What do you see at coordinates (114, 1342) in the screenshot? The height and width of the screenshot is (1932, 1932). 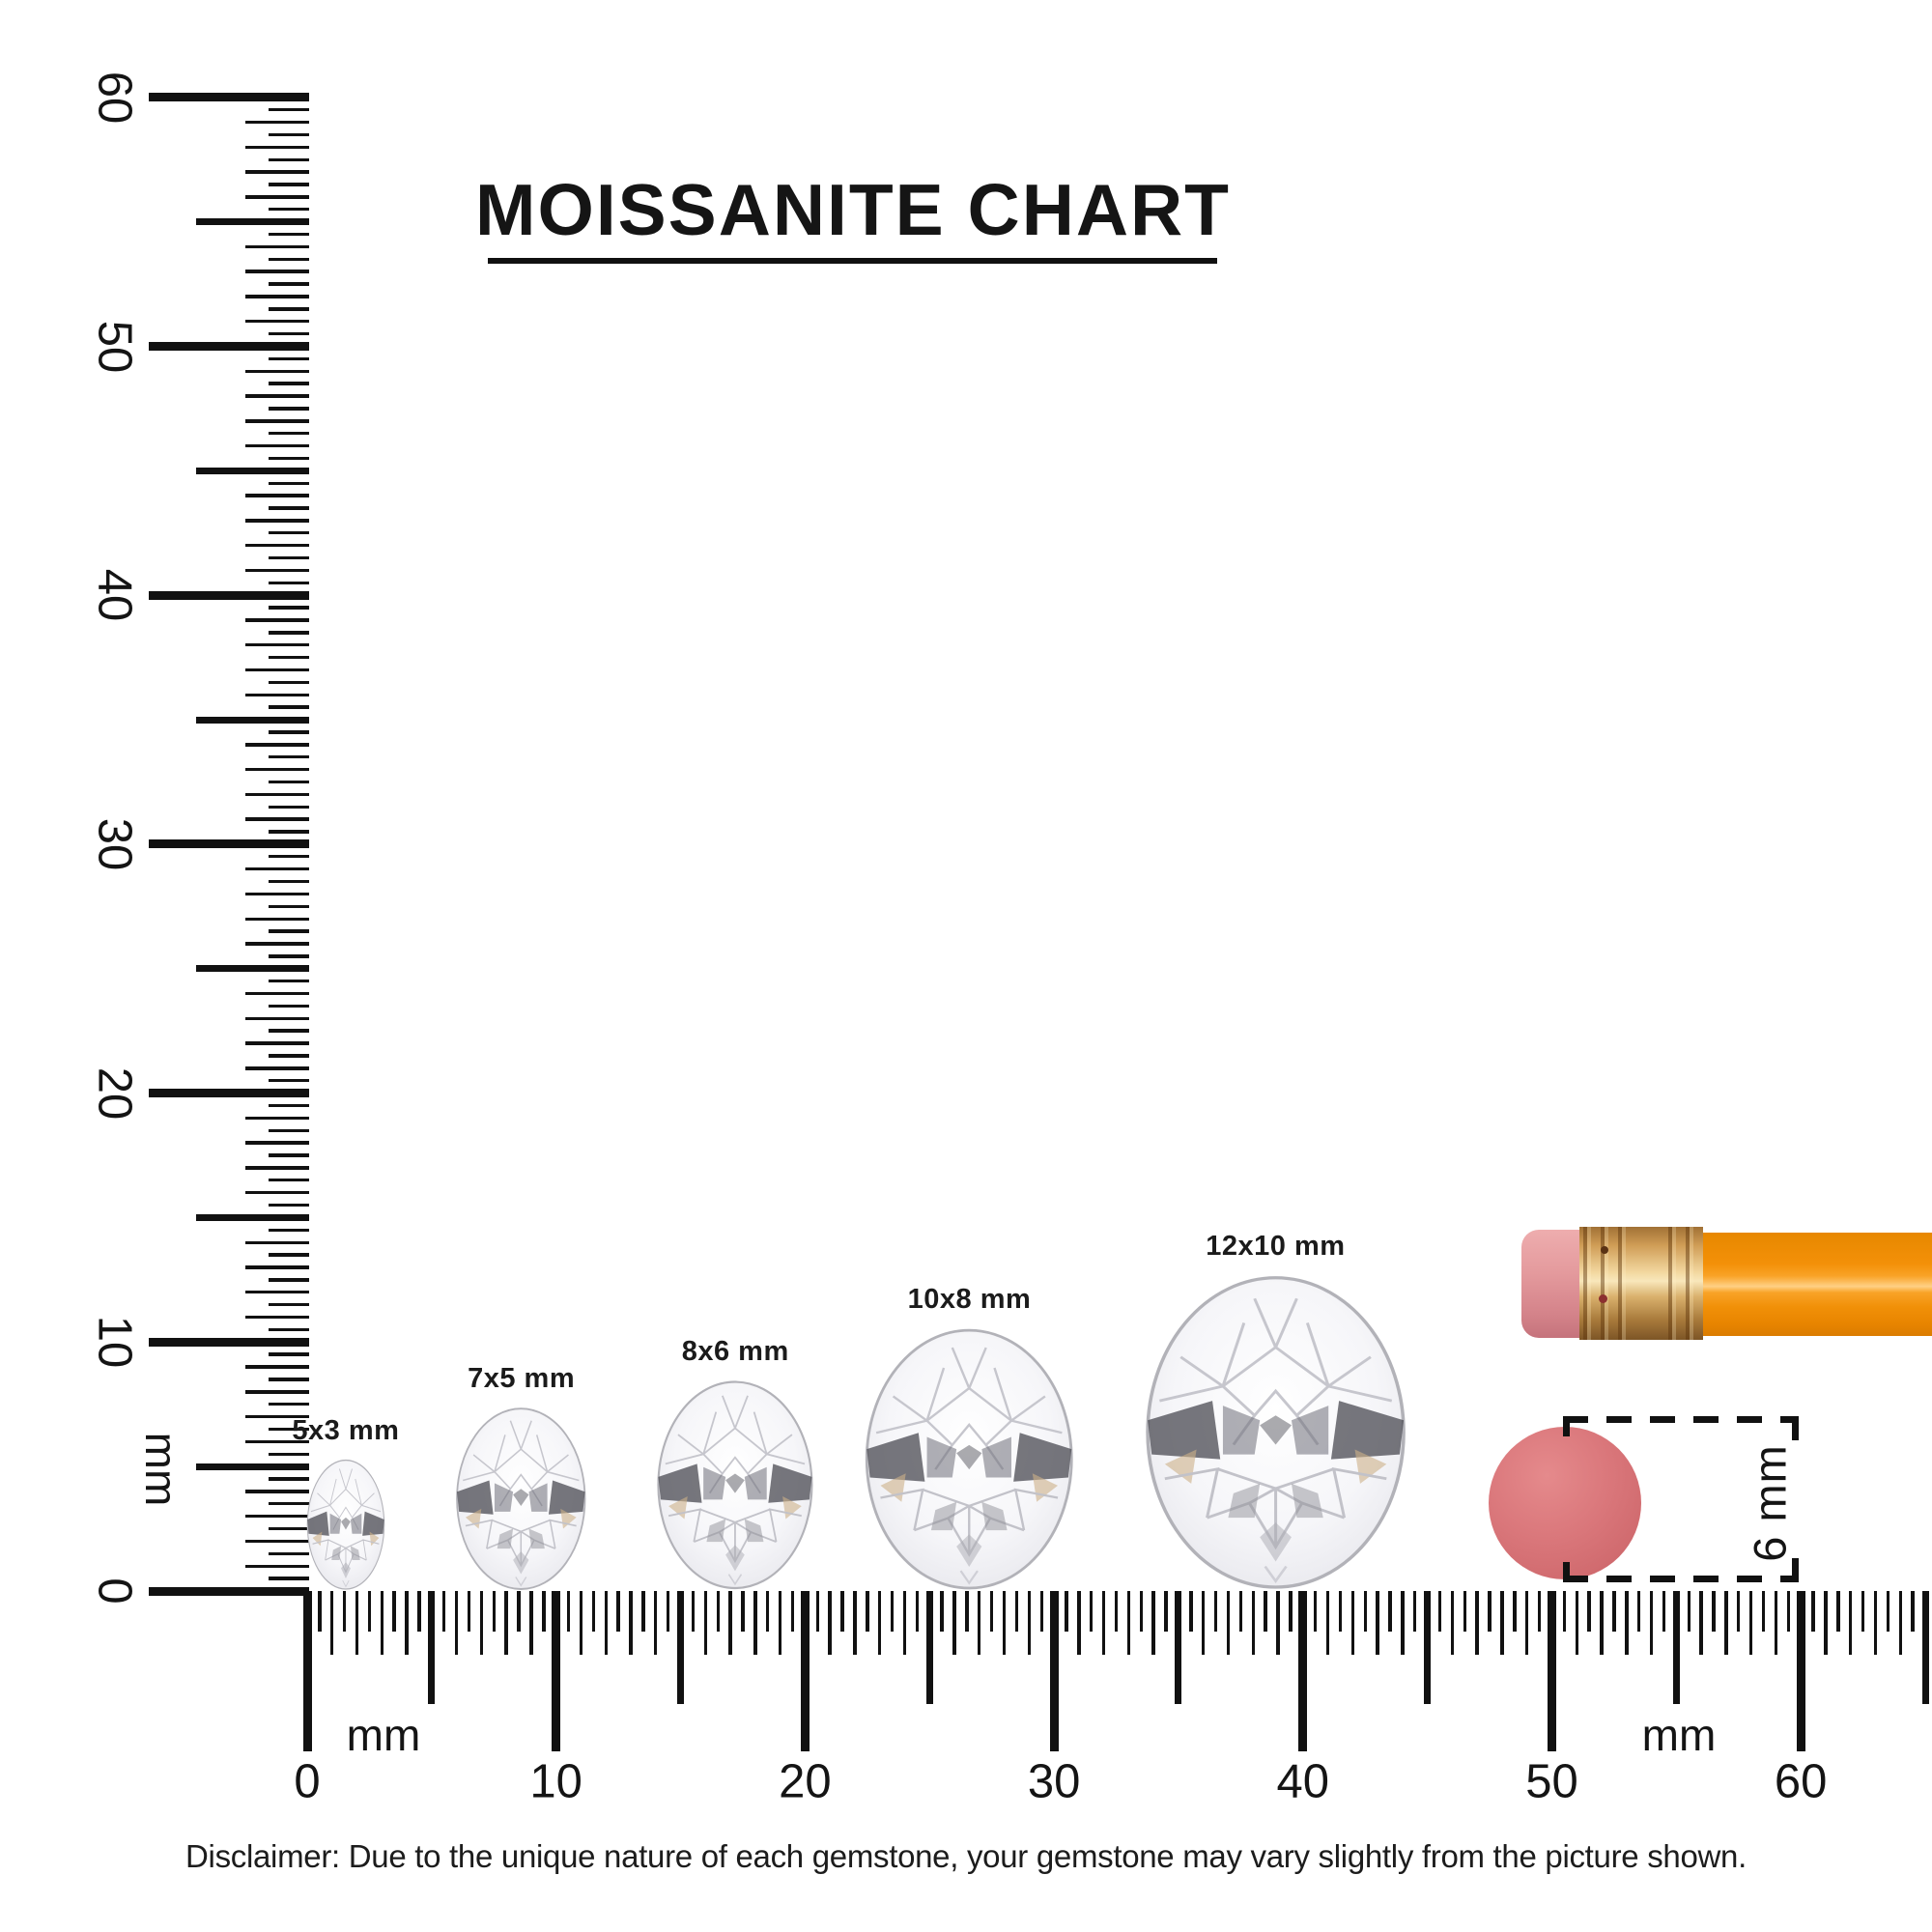 I see `vertical-ruler-label: 10` at bounding box center [114, 1342].